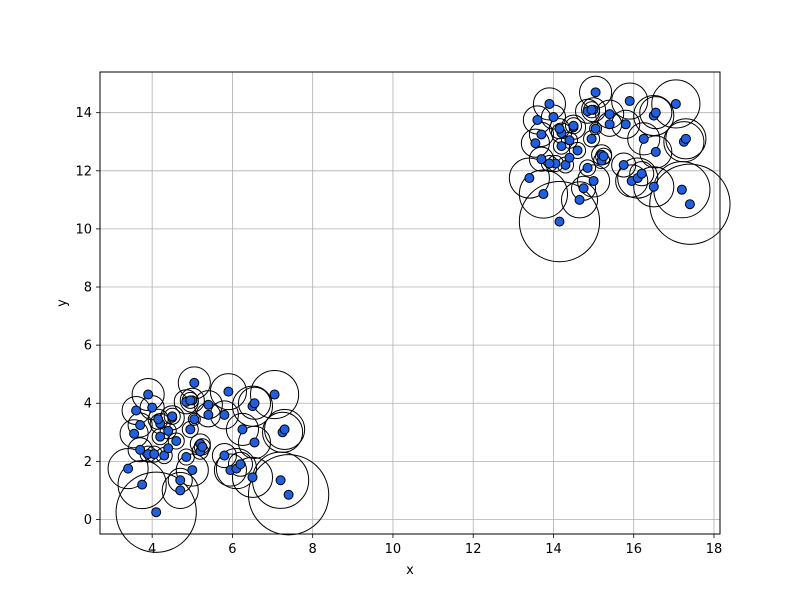 Image resolution: width=800 pixels, height=600 pixels. I want to click on x-tick-label: 4, so click(152, 549).